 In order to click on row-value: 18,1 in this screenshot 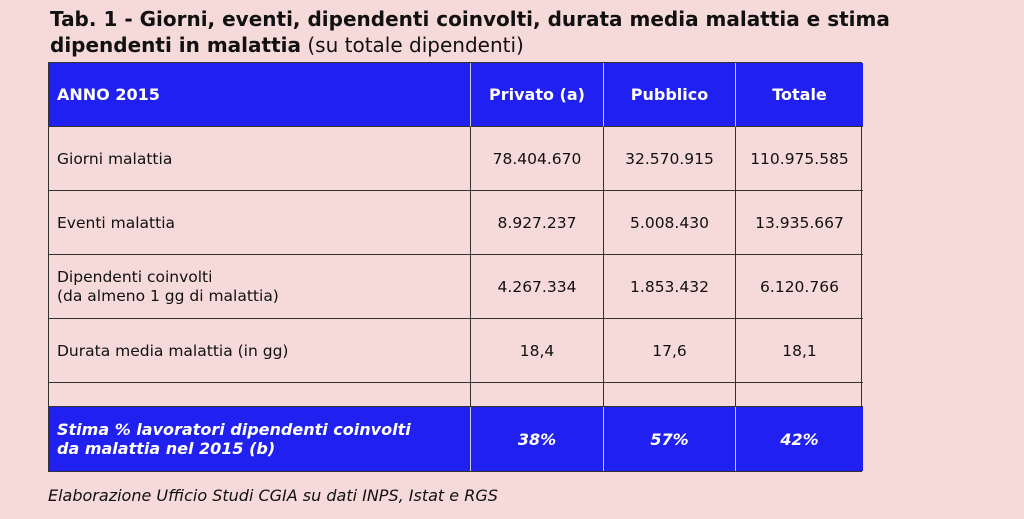, I will do `click(799, 351)`.